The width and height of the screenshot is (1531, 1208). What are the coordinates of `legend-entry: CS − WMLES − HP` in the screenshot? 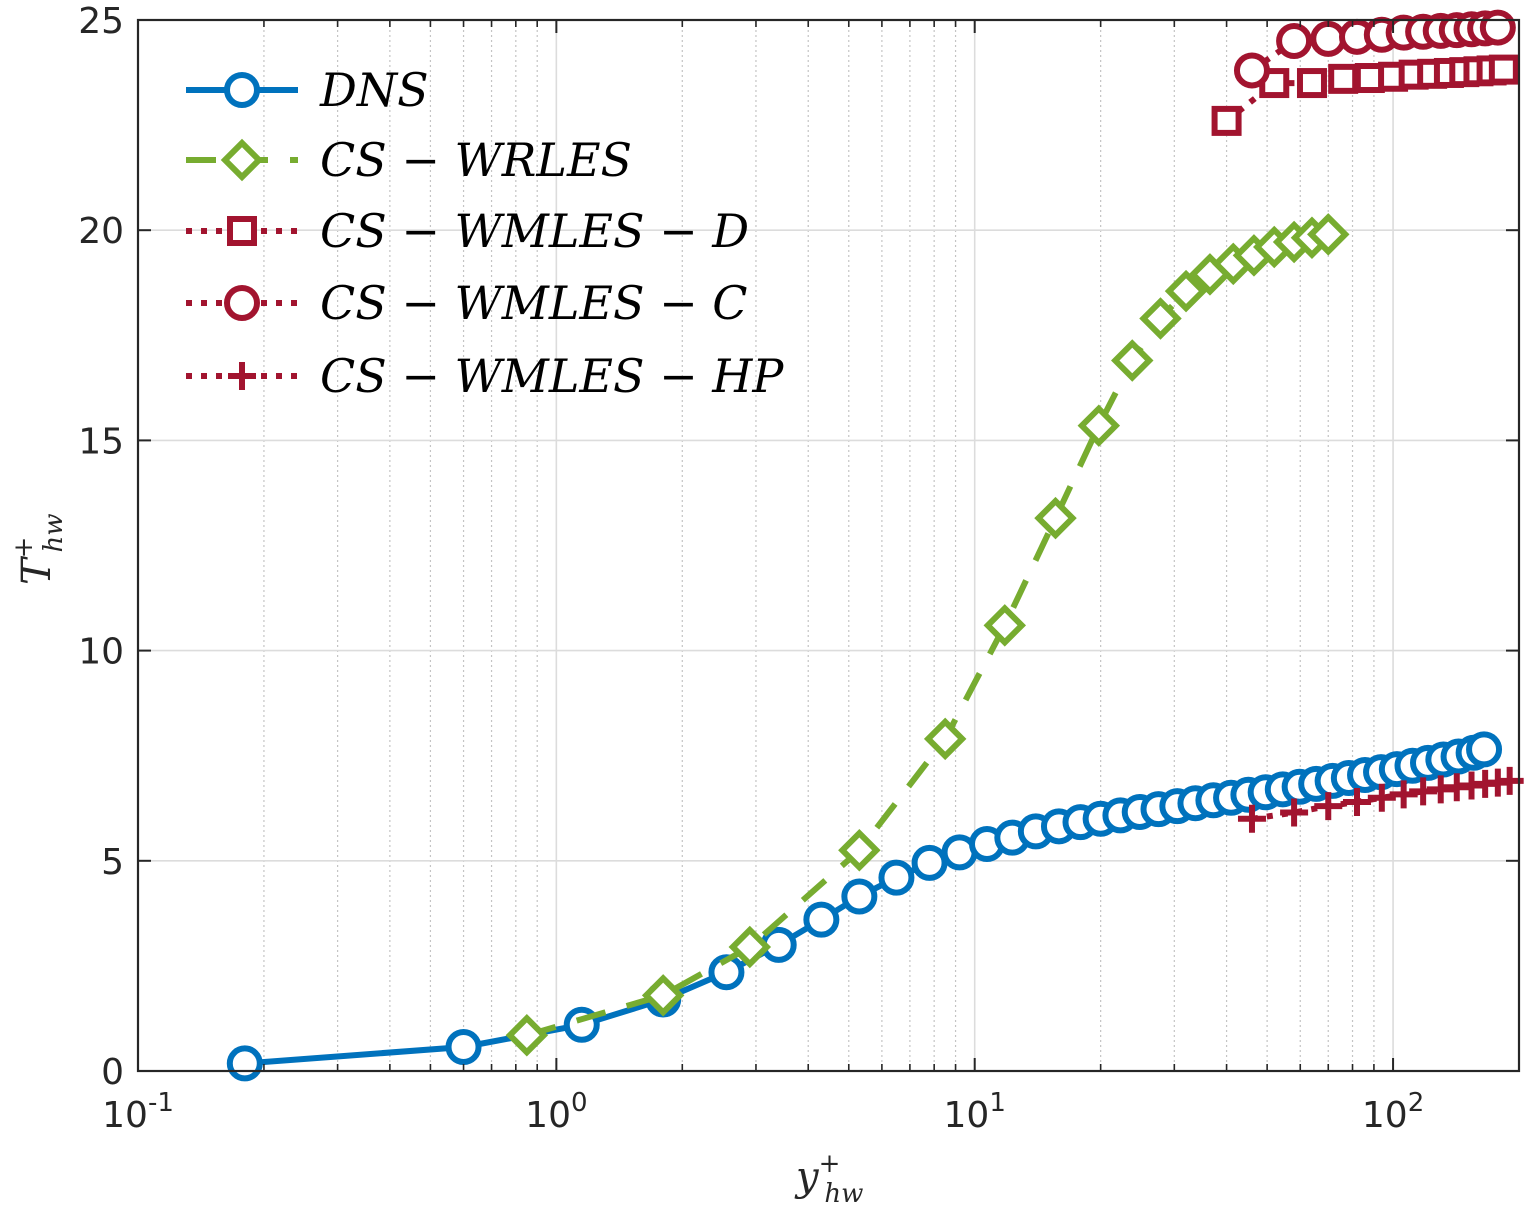 It's located at (485, 376).